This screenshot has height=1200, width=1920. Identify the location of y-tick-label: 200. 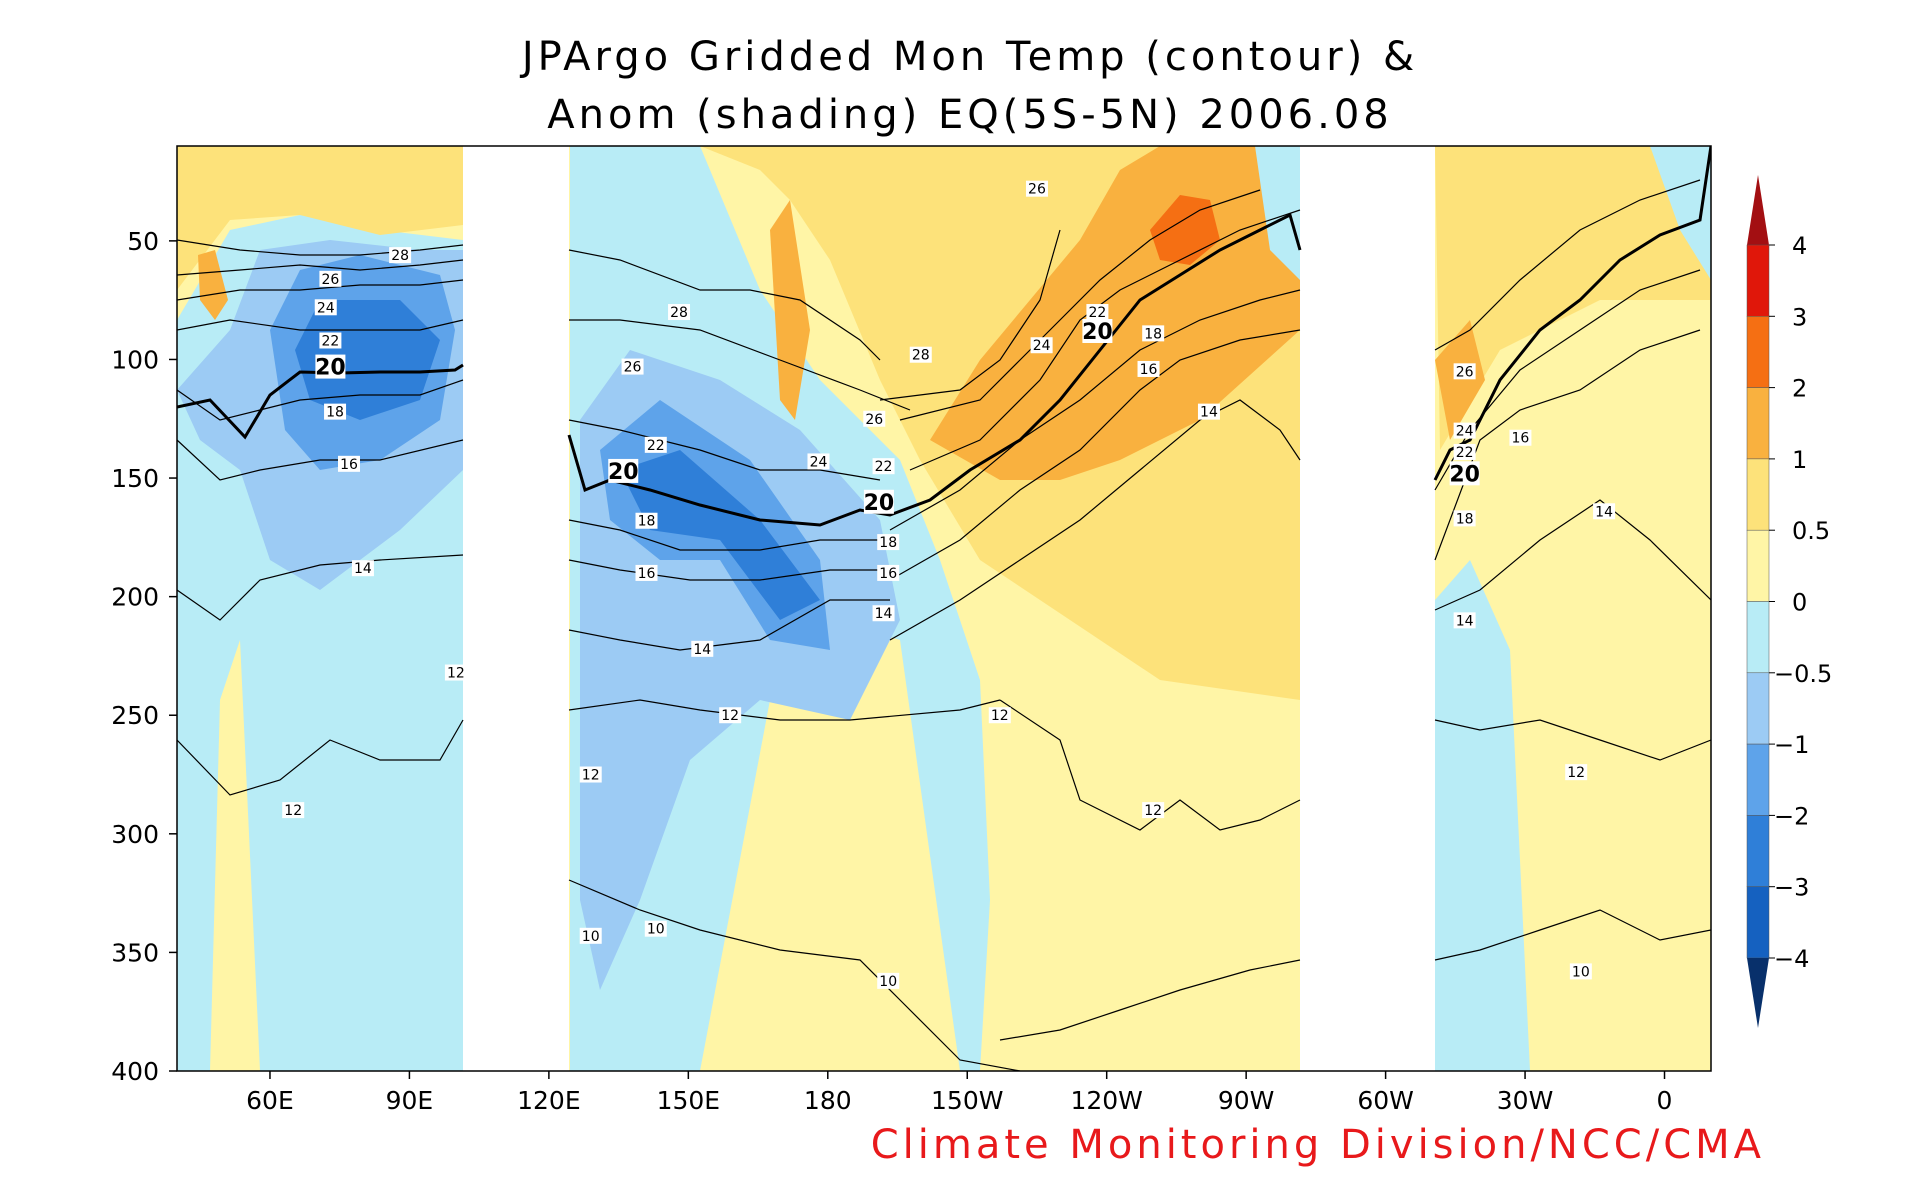
(135, 597).